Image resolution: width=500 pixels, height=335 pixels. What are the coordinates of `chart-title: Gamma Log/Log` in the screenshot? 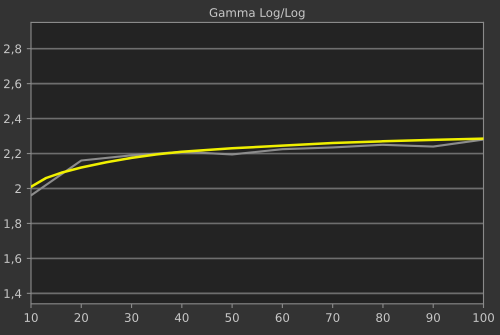 It's located at (257, 14).